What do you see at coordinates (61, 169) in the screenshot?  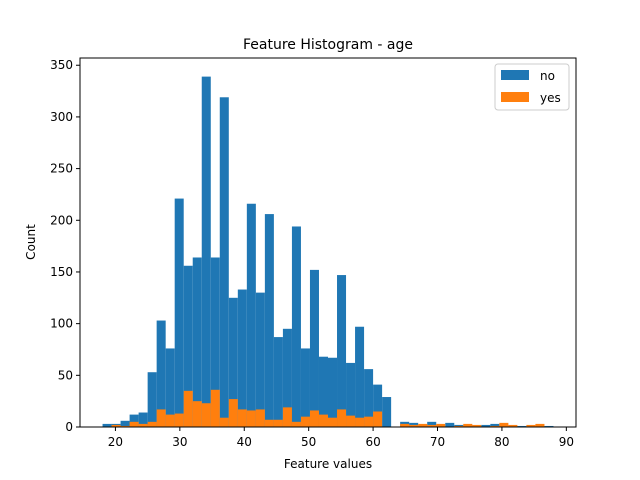 I see `y-tick-label-250: 250` at bounding box center [61, 169].